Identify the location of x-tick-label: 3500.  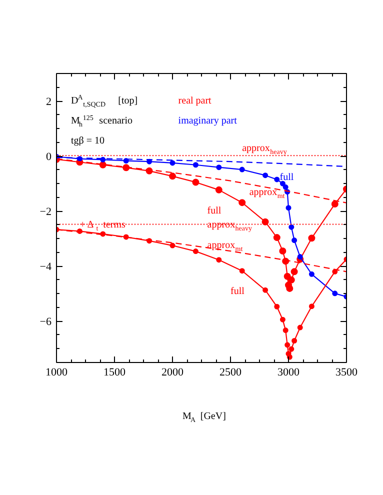
(347, 372).